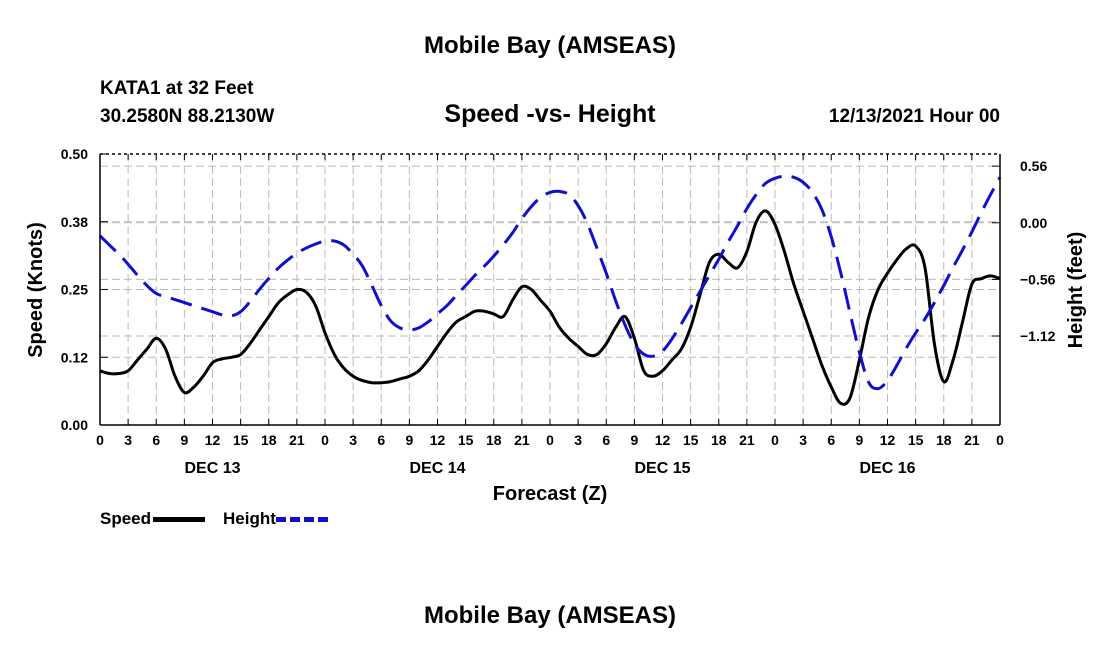  I want to click on y-left-tick-label: 0.38, so click(74, 222).